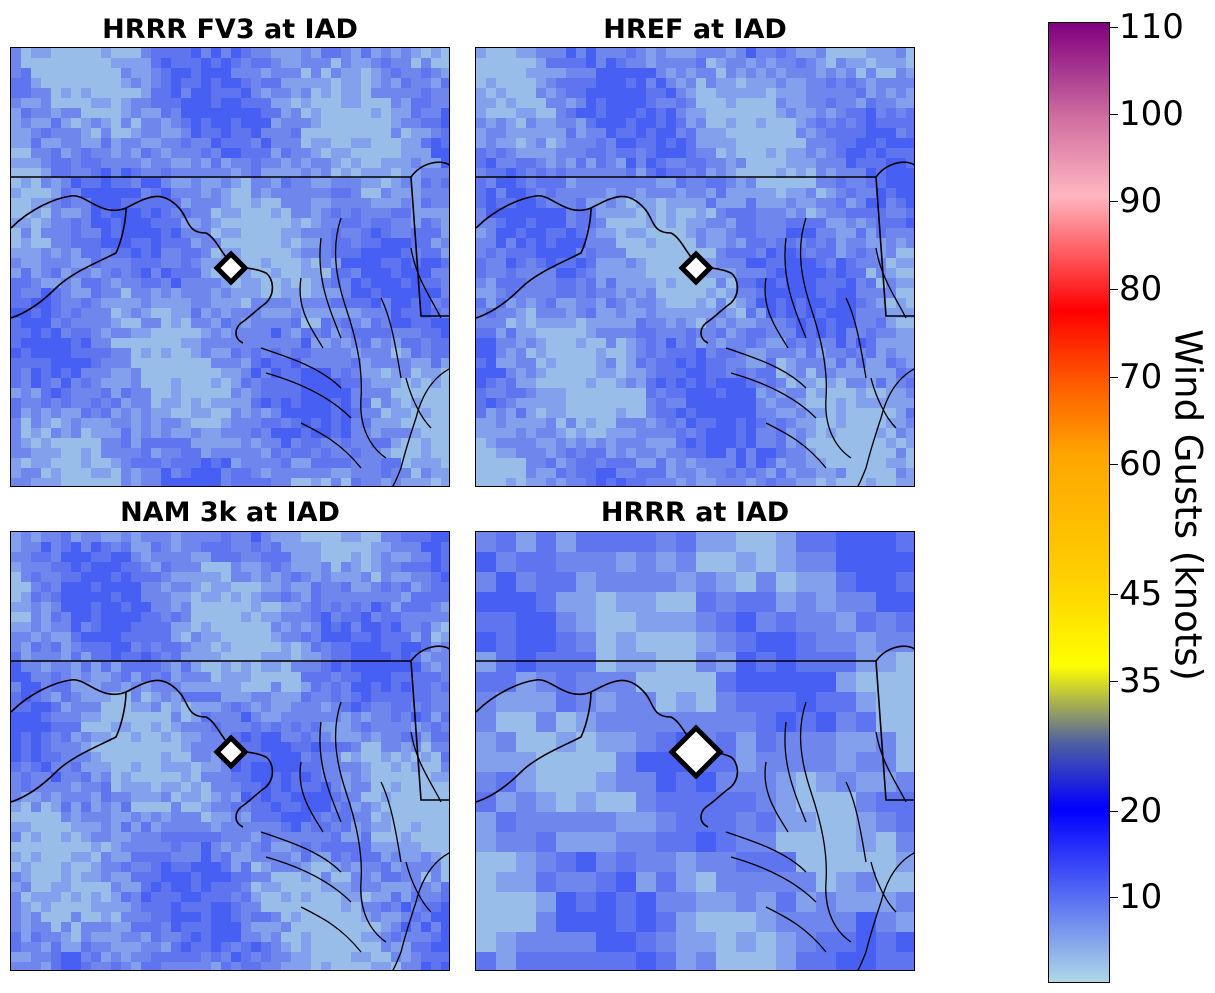 This screenshot has height=993, width=1215. Describe the element at coordinates (1141, 594) in the screenshot. I see `colorbar-tick-label: 45` at that location.